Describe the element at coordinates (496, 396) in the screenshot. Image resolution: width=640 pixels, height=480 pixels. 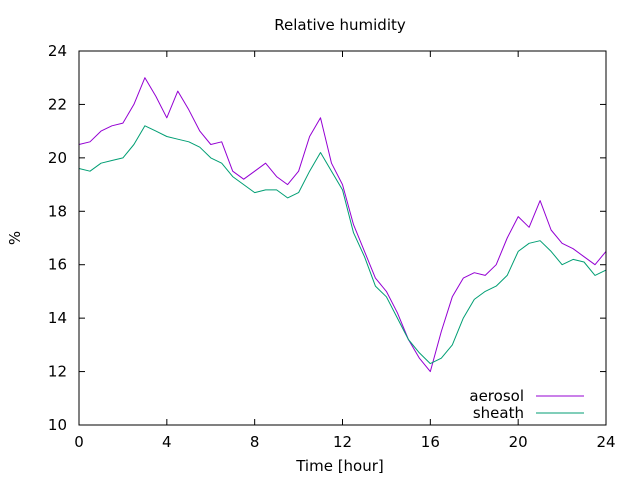
I see `legend-label-aerosol: aerosol` at that location.